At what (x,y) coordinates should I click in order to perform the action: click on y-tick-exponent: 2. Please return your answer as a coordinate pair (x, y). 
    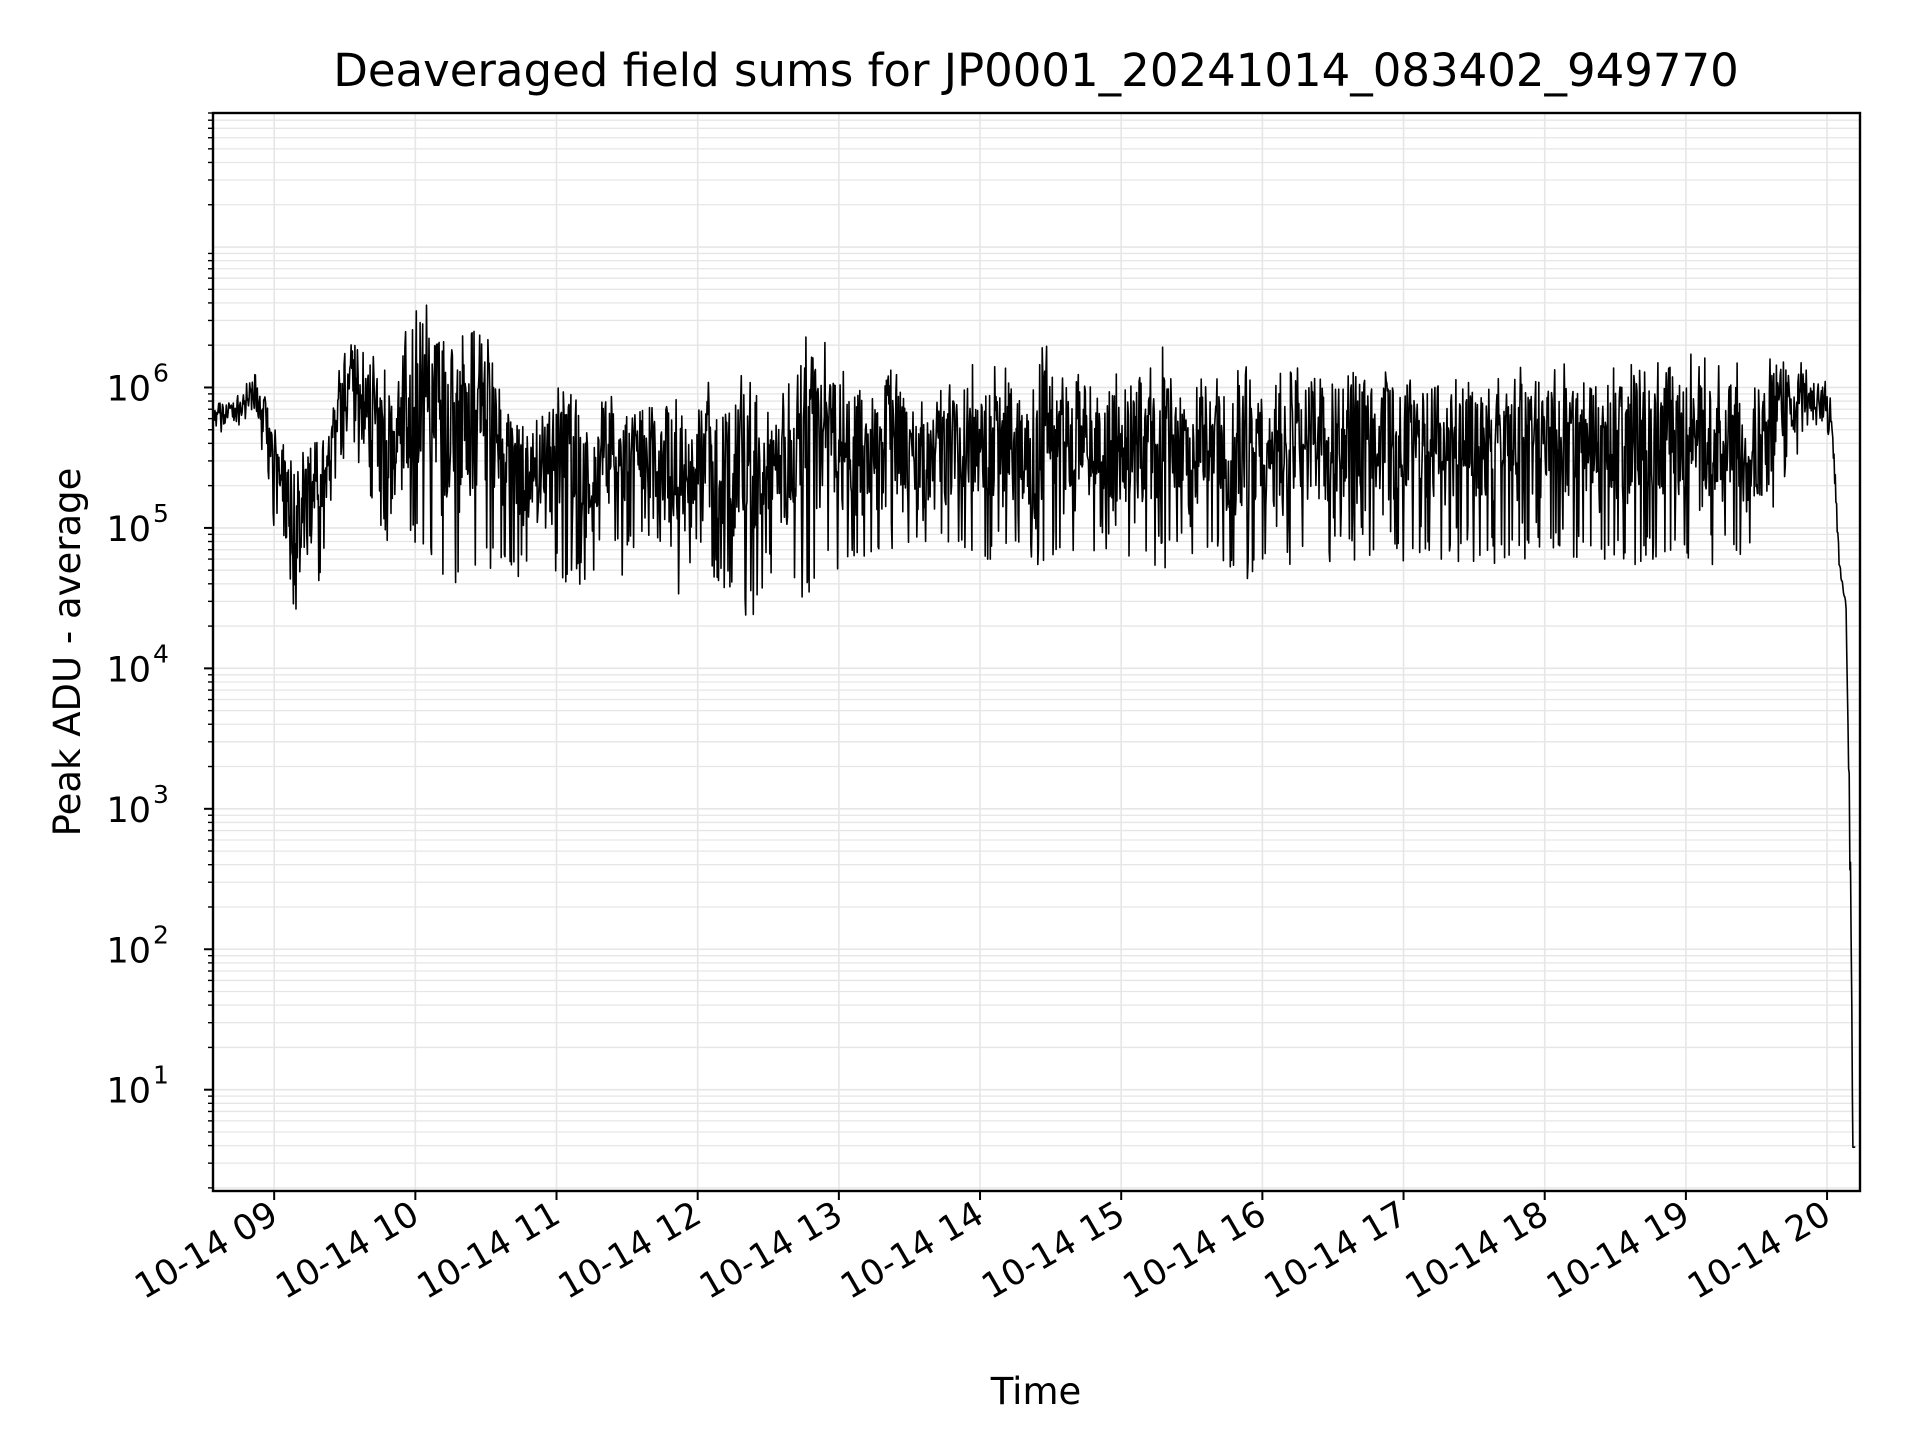
    Looking at the image, I should click on (161, 934).